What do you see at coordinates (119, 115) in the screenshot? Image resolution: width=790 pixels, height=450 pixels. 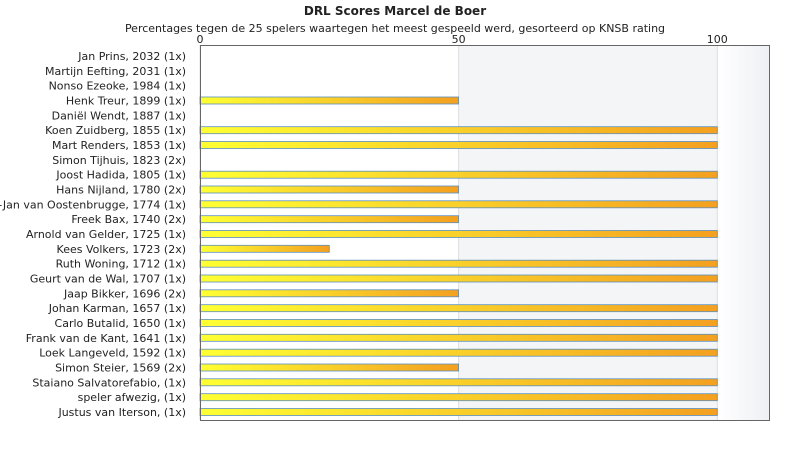 I see `category-label: Daniël Wendt, 1887 (1x)` at bounding box center [119, 115].